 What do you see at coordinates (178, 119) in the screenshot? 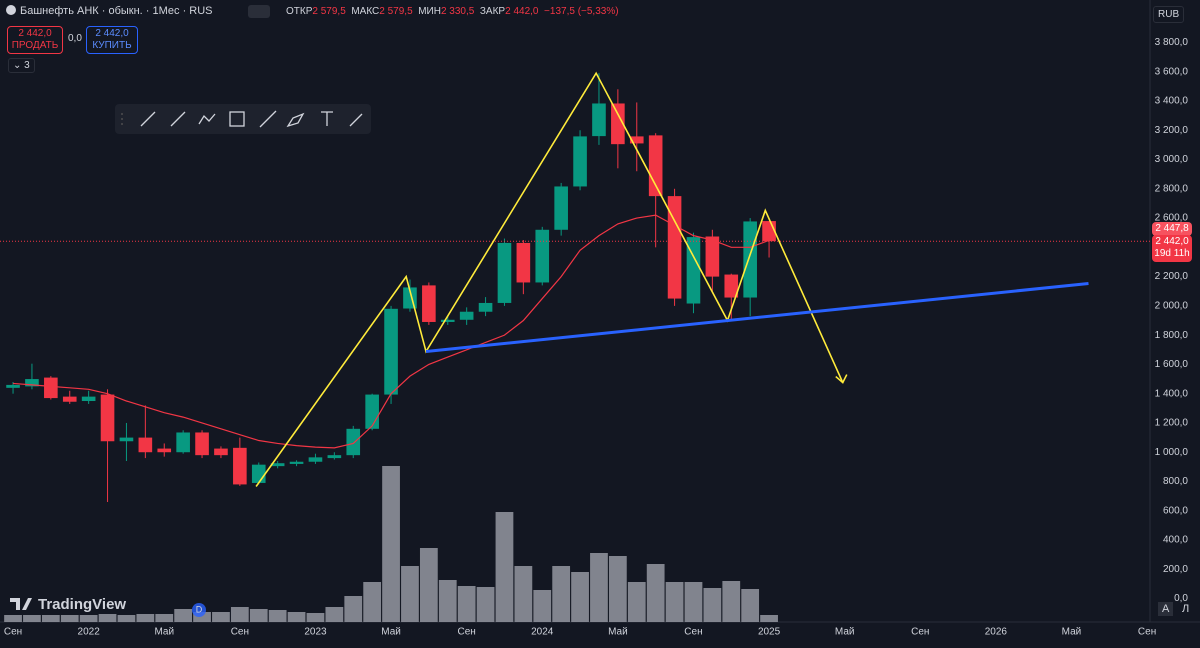
I see `tool-ray` at bounding box center [178, 119].